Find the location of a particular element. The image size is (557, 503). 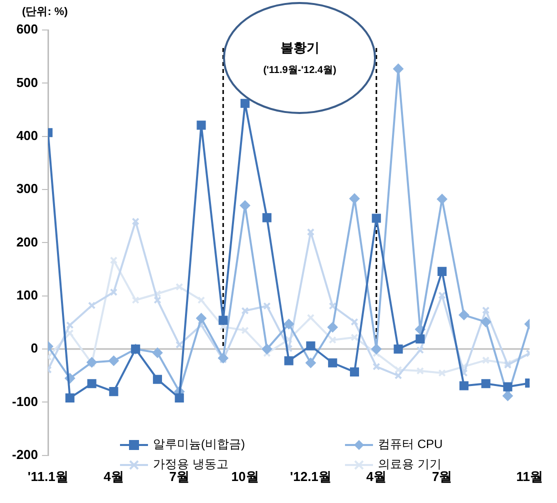

y-tick-label: 200 is located at coordinates (27, 242).